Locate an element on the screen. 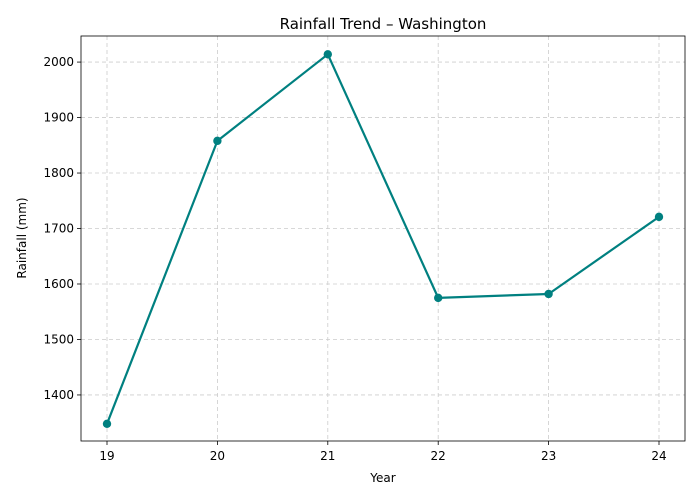 The height and width of the screenshot is (500, 700). chart-title: Rainfall Trend – Washington is located at coordinates (383, 24).